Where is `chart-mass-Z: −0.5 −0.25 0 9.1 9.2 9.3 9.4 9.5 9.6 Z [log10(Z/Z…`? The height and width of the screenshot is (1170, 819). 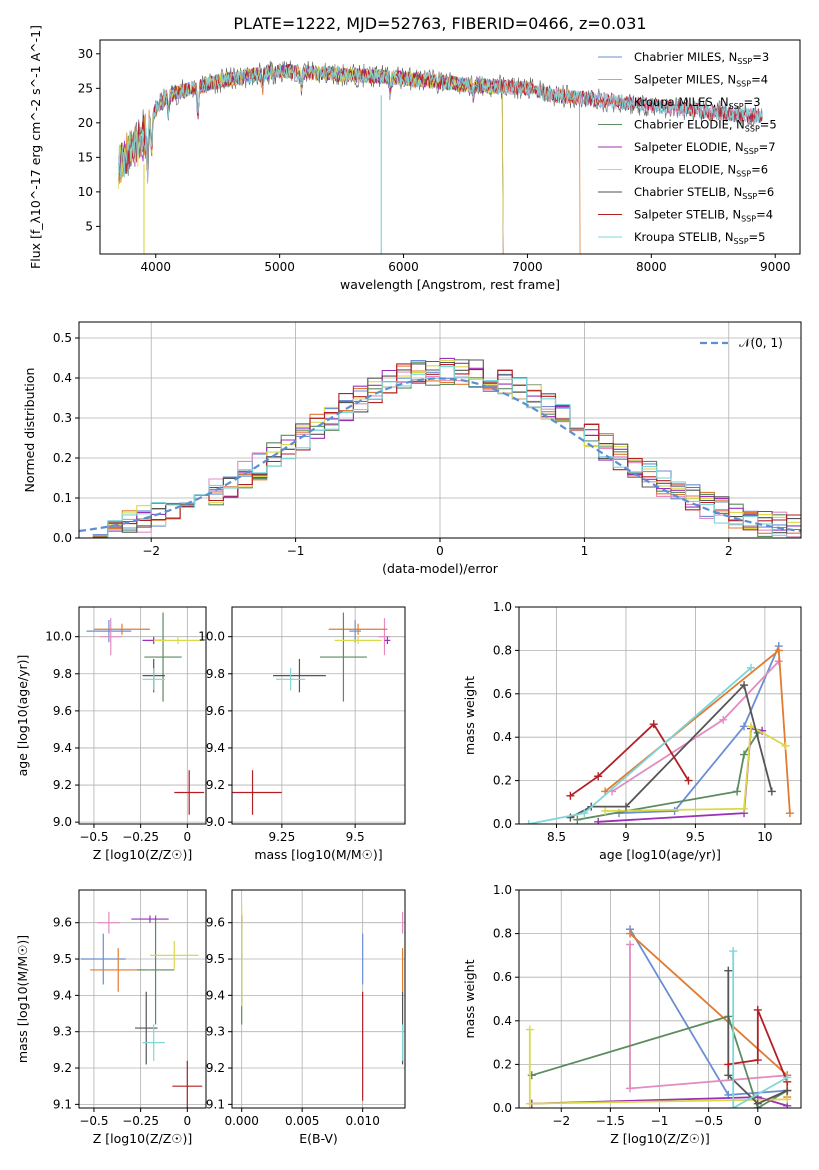
chart-mass-Z: −0.5 −0.25 0 9.1 9.2 9.3 9.4 9.5 9.6 Z [log10(Z/Z… is located at coordinates (111, 1017).